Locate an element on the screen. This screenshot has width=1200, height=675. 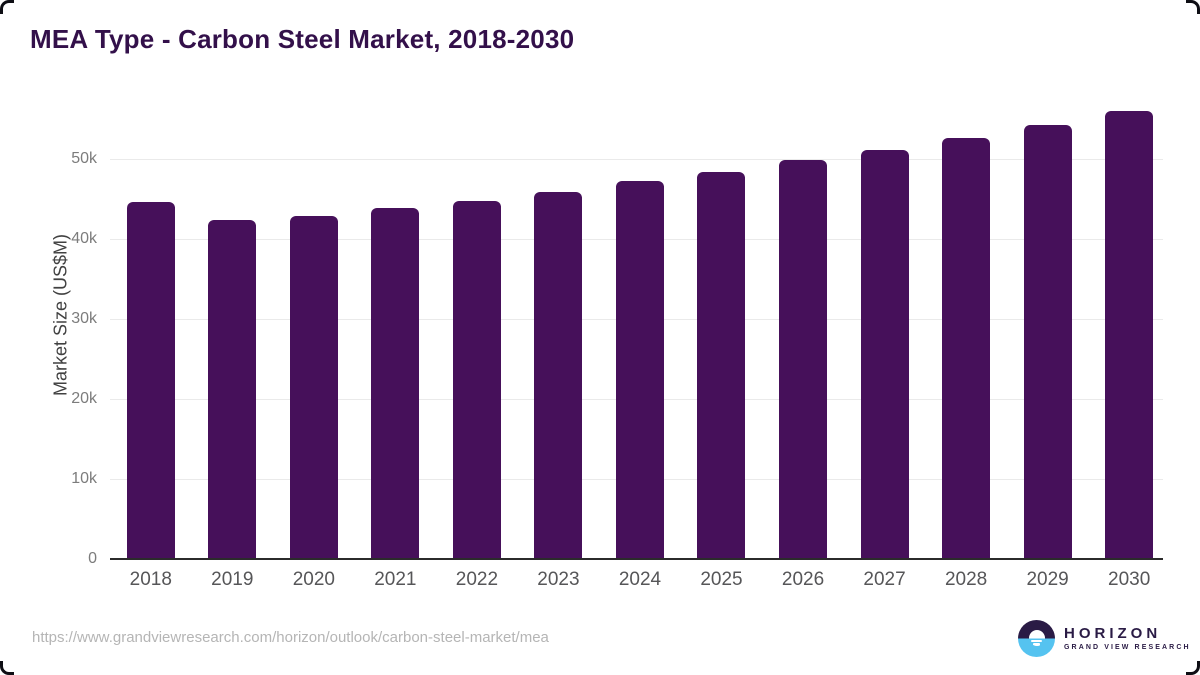
corner-mark-bottom-left is located at coordinates (7, 668).